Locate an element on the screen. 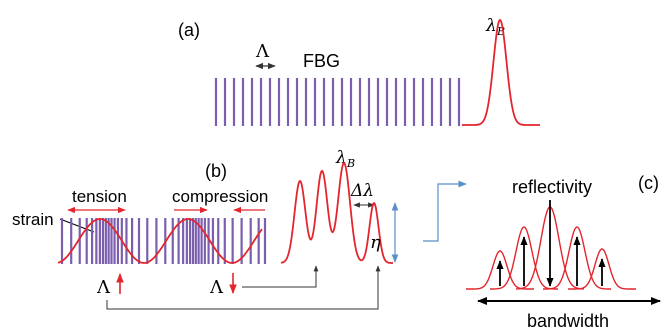  uniform-grating is located at coordinates (337, 102).